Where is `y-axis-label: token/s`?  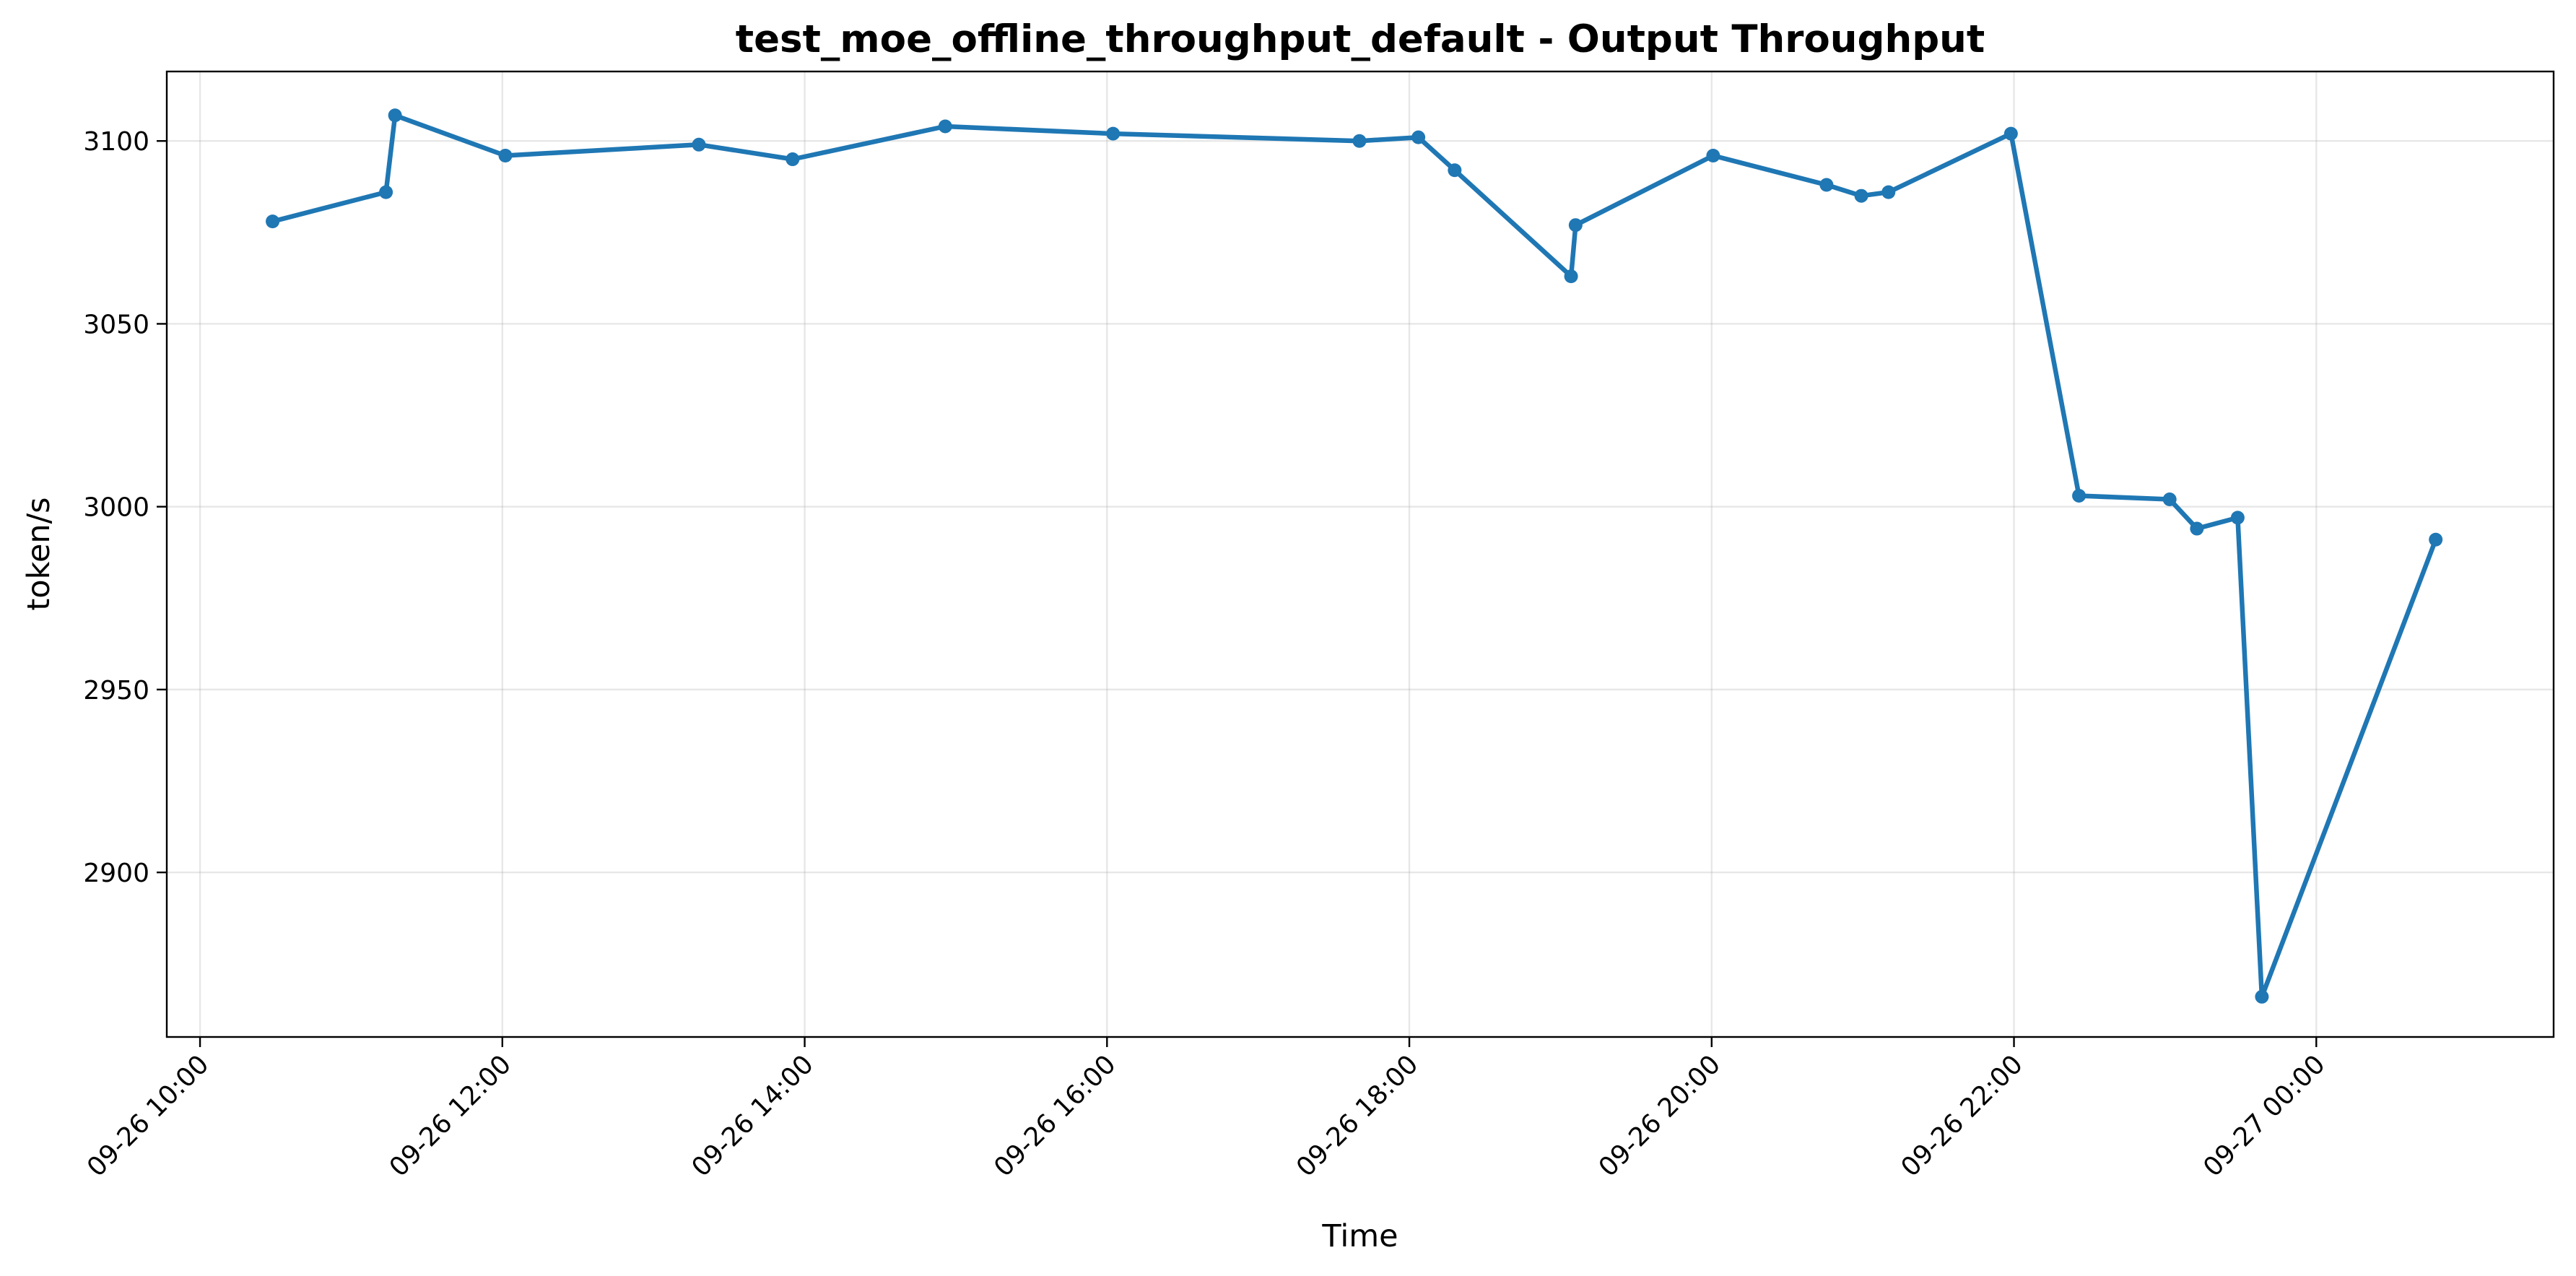
y-axis-label: token/s is located at coordinates (39, 553).